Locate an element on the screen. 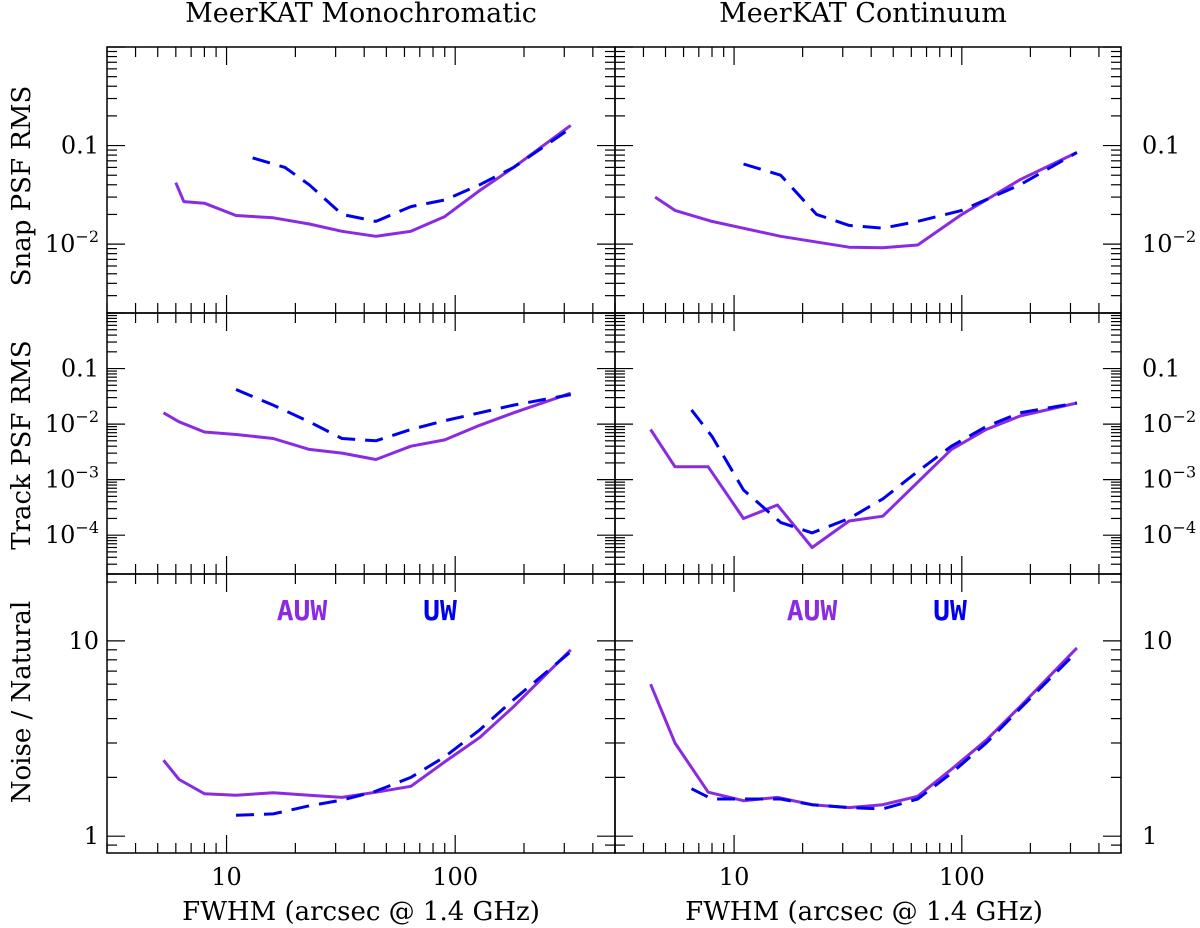 This screenshot has width=1200, height=928. series-auw-noise-mono is located at coordinates (367, 723).